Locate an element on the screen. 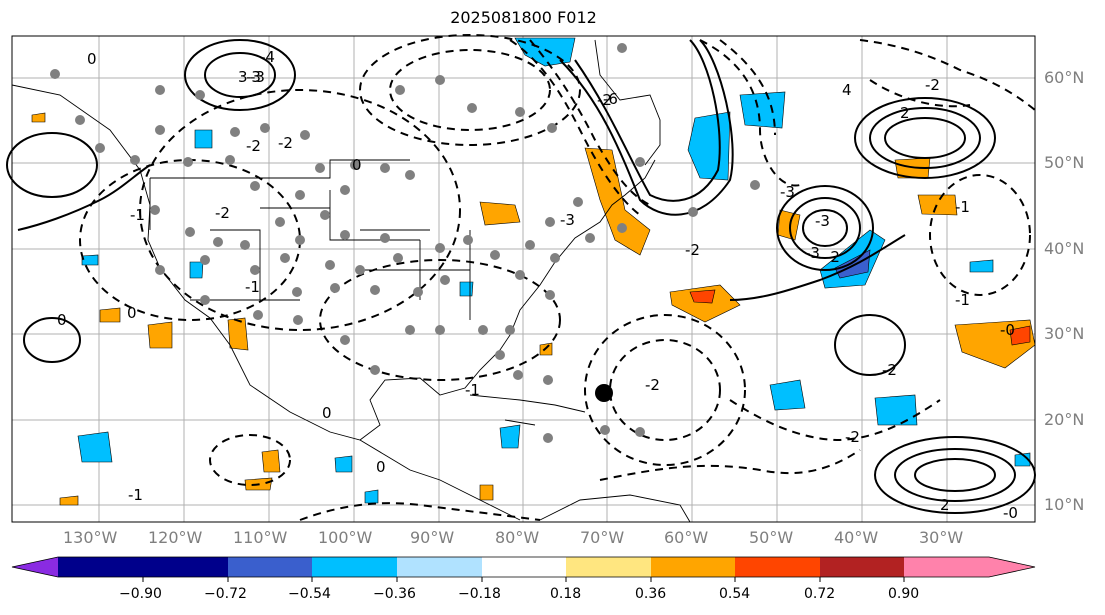 The height and width of the screenshot is (615, 1105). colorbar-tick-label: 0.72 is located at coordinates (820, 594).